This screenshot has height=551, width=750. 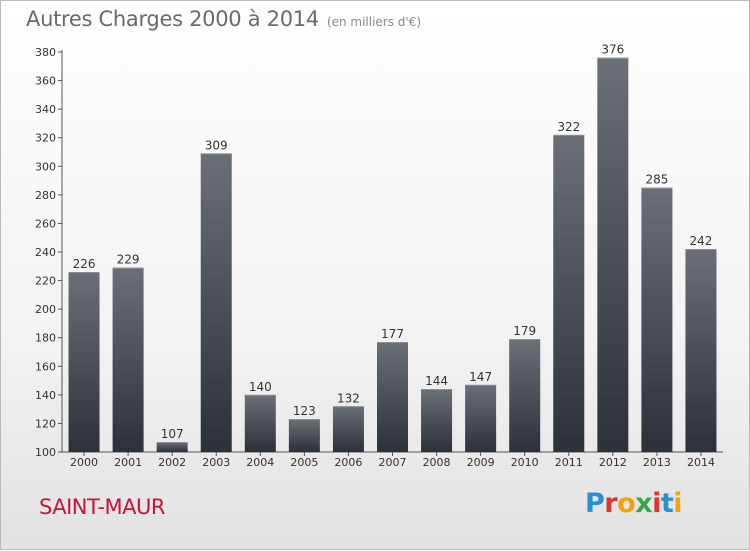 I want to click on data-label-2002: 107, so click(x=172, y=434).